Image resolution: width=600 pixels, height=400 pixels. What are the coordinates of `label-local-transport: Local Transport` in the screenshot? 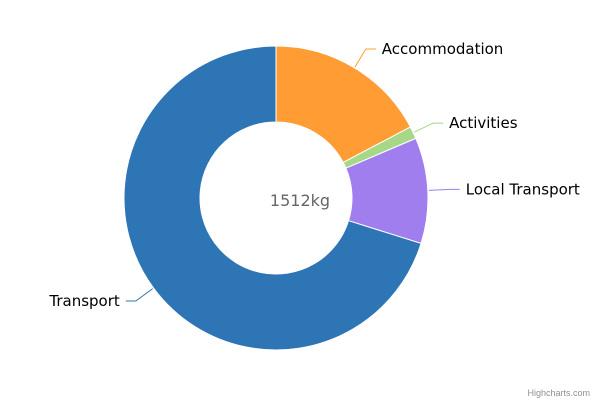 It's located at (523, 189).